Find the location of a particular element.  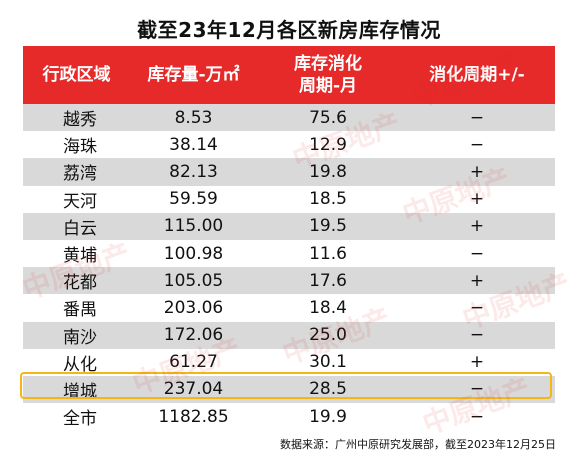

header-change: 消化周期+/- is located at coordinates (477, 75).